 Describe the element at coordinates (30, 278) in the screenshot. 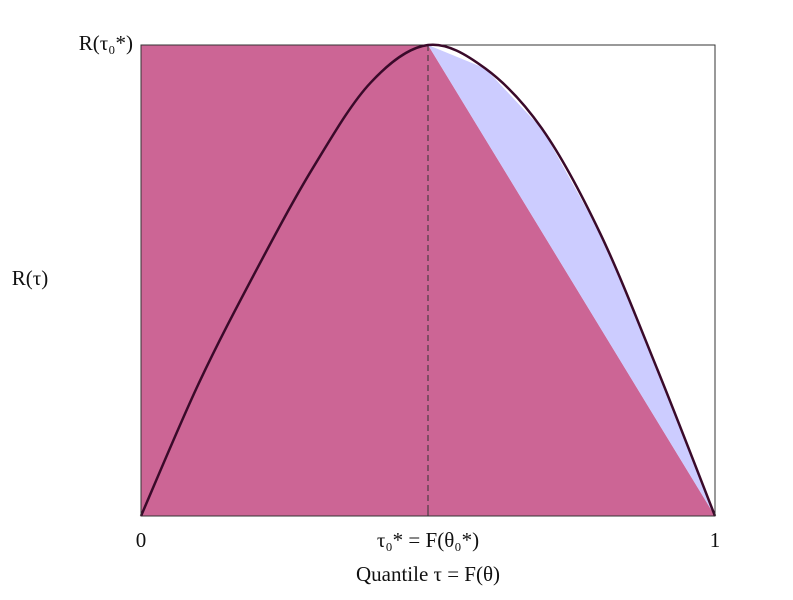

I see `y-axis-label: R(τ)` at that location.